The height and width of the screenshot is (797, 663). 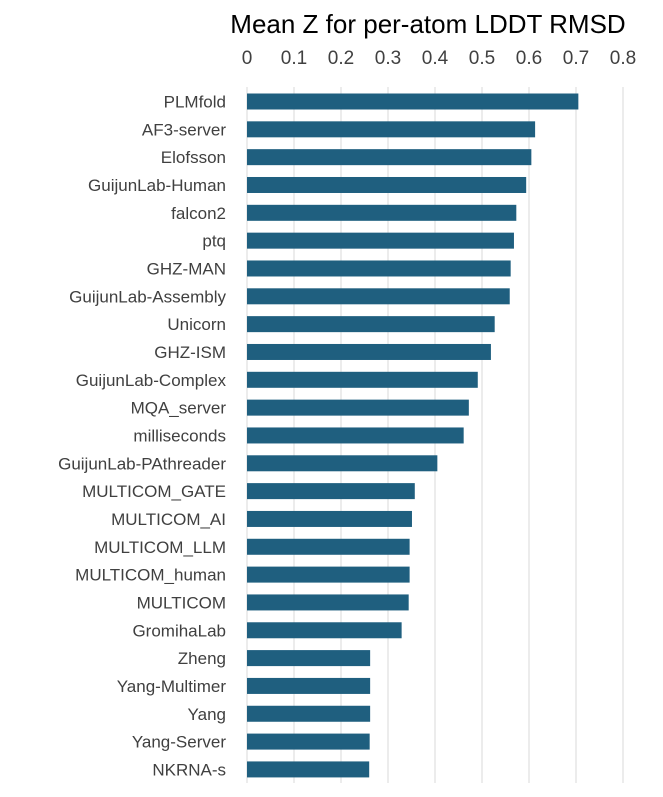 I want to click on category-label: GuijunLab-PAthreader, so click(x=142, y=463).